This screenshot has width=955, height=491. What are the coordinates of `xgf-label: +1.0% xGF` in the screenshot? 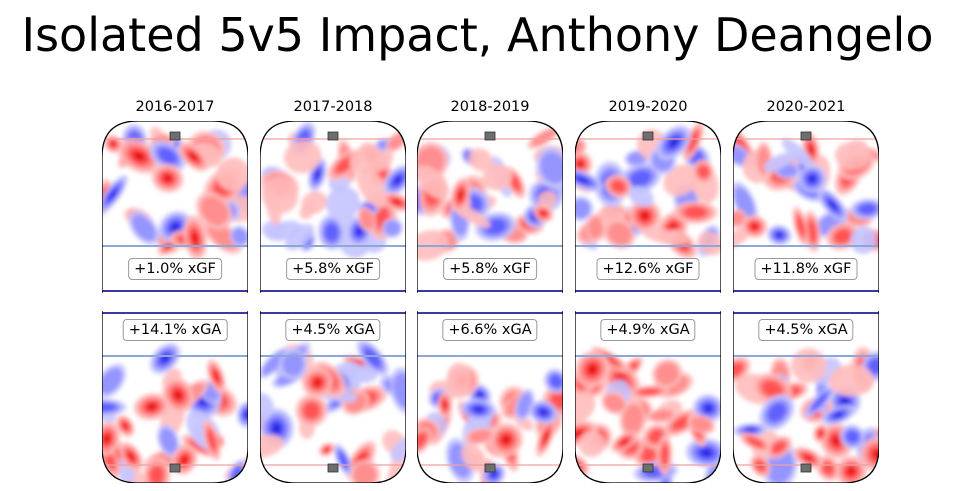 It's located at (175, 269).